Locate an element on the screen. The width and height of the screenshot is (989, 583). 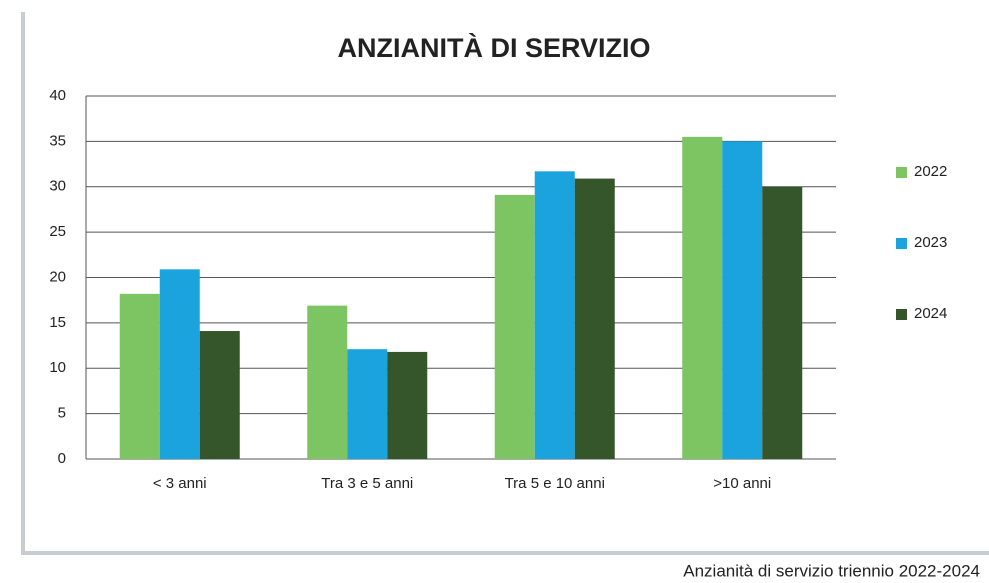
chart-title: ANZIANITÀ DI SERVIZIO is located at coordinates (493, 47).